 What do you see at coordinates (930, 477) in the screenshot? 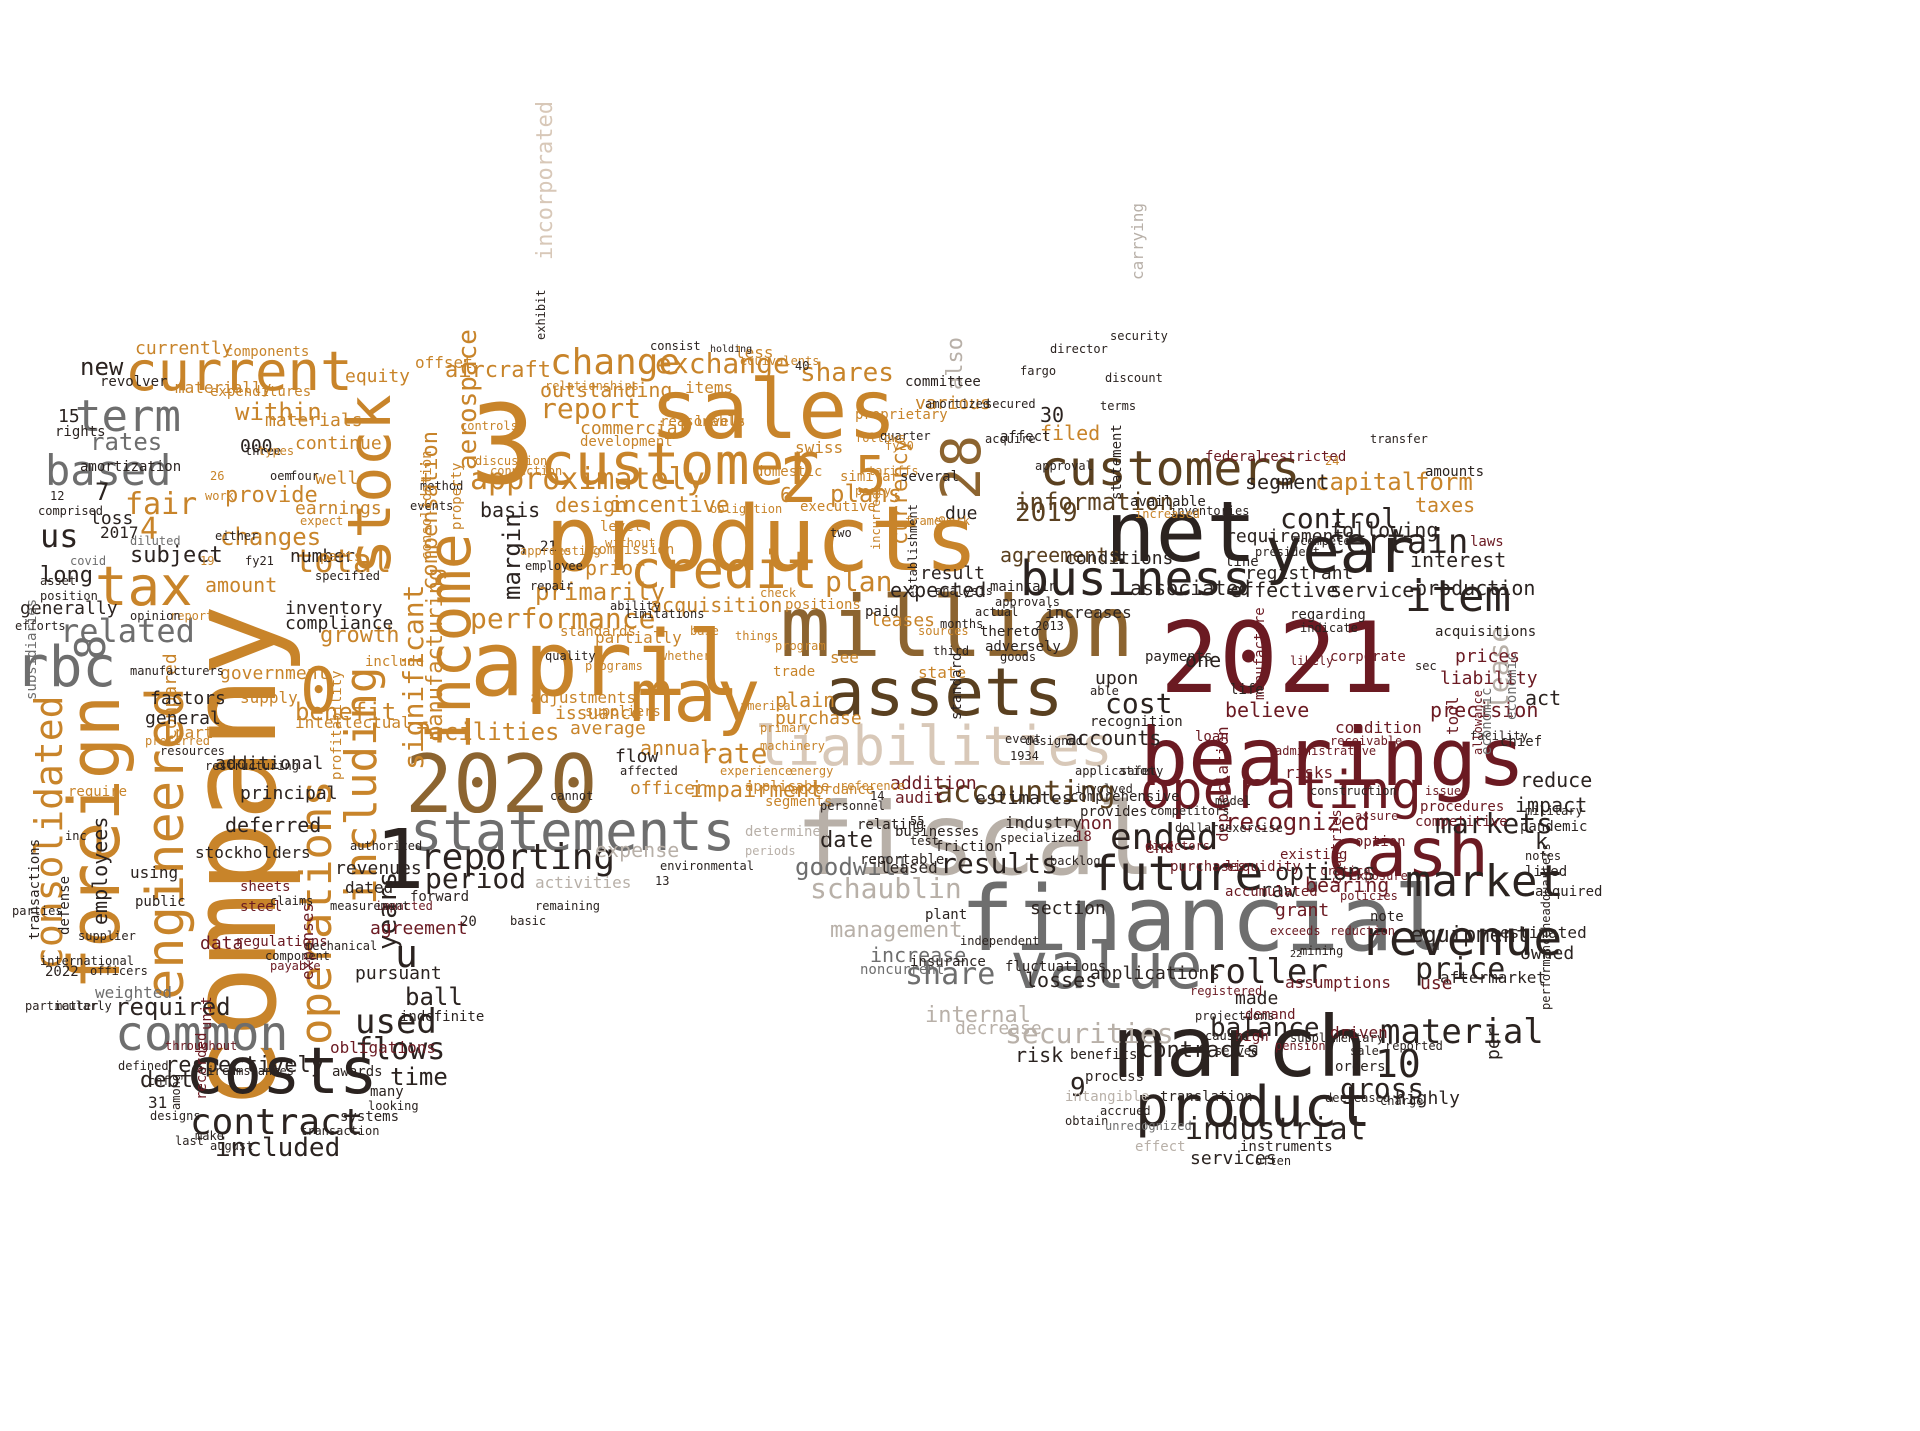
I see `cloud-word: several` at bounding box center [930, 477].